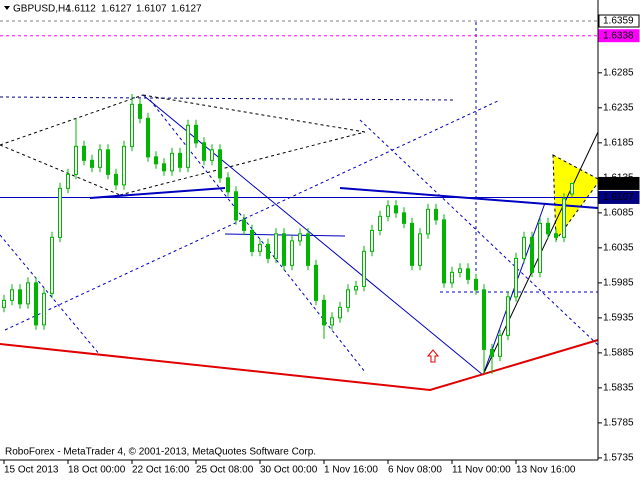  What do you see at coordinates (618, 107) in the screenshot?
I see `y-tick-label: 1.6235` at bounding box center [618, 107].